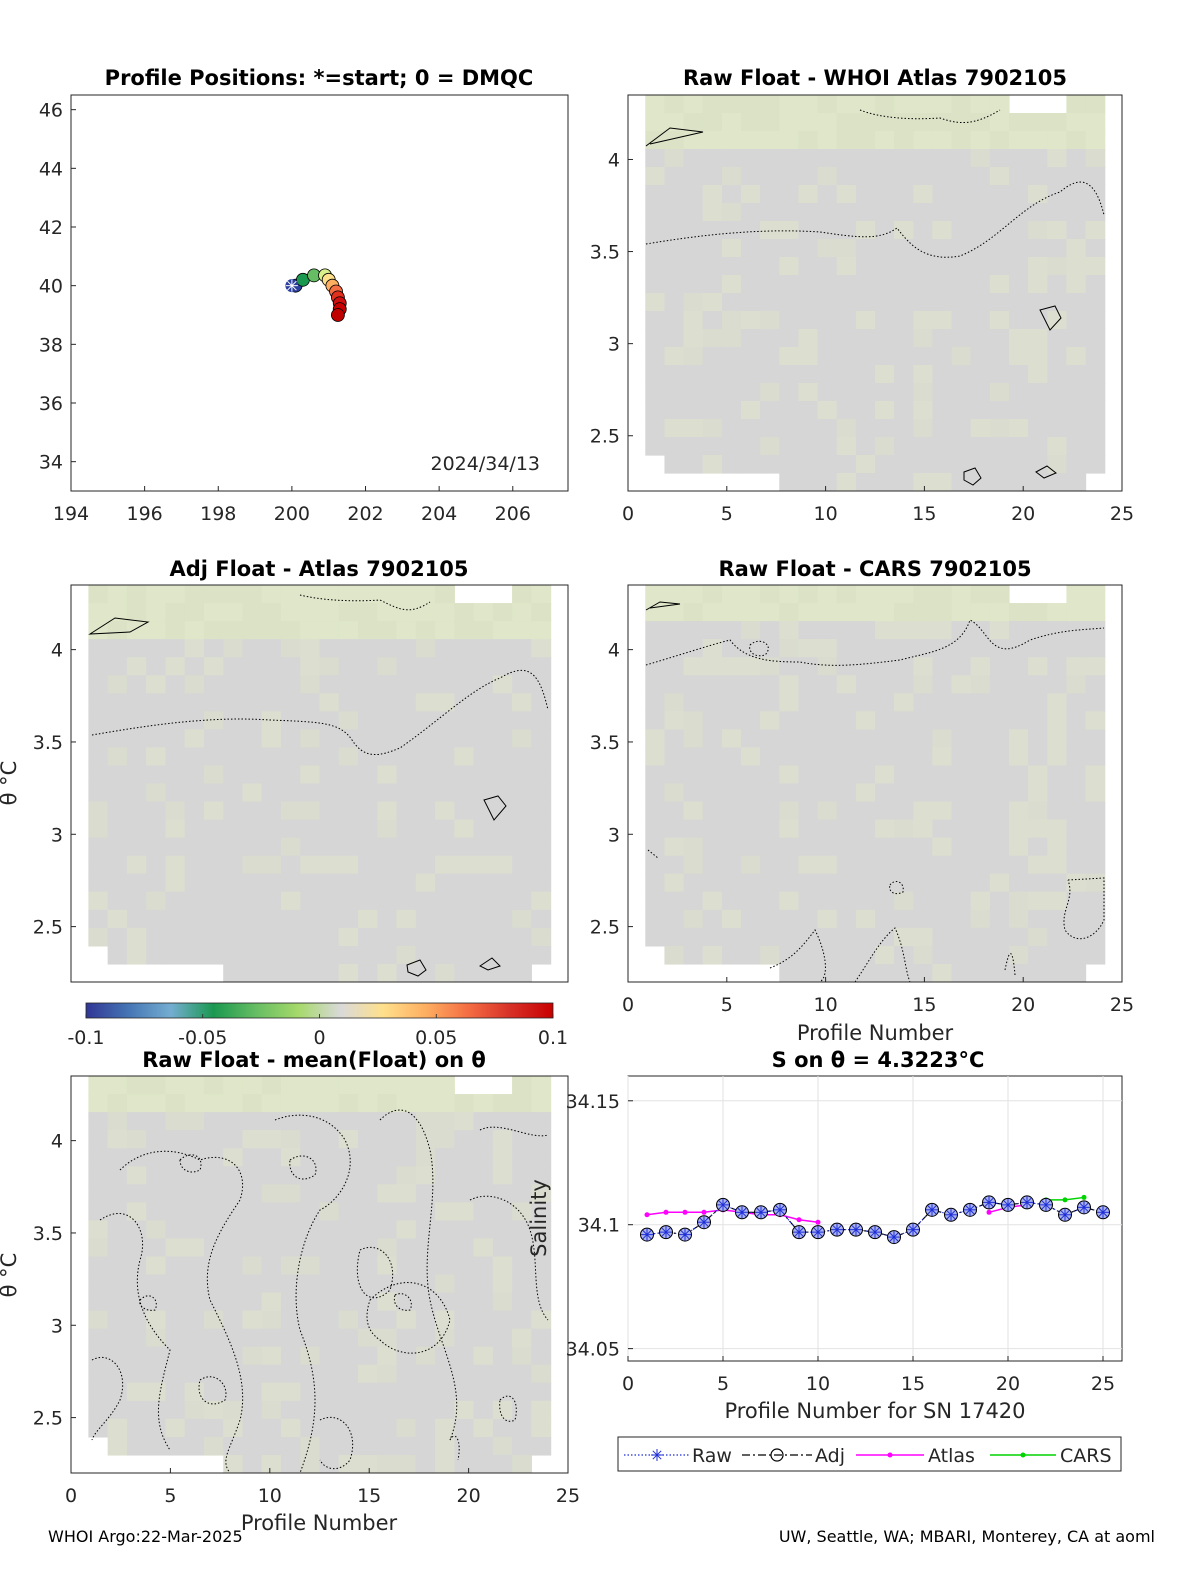 This screenshot has width=1200, height=1575. Describe the element at coordinates (657, 1455) in the screenshot. I see `legend-raw-star` at that location.